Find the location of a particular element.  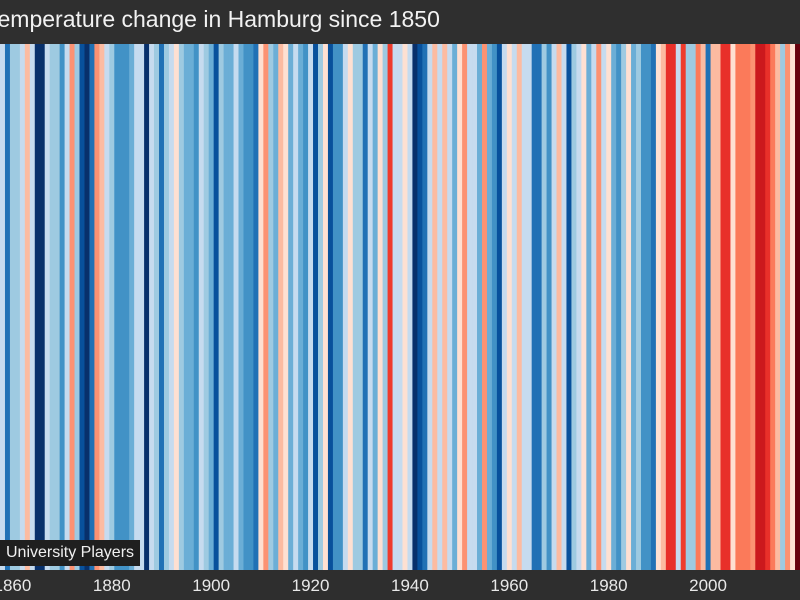

stripe-1950 is located at coordinates (460, 307).